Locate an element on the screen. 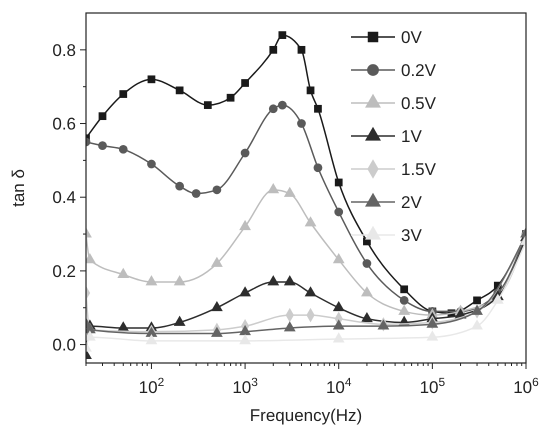 The height and width of the screenshot is (433, 539). legend-label: 0V is located at coordinates (411, 37).